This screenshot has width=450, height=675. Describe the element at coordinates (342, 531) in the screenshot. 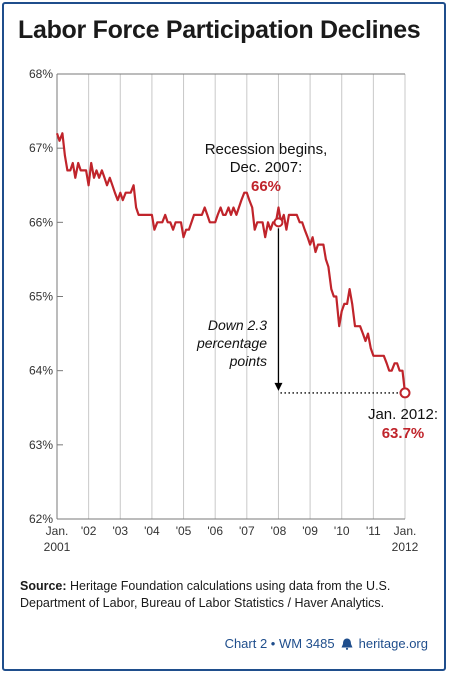

I see `x-tick-label: '10` at that location.